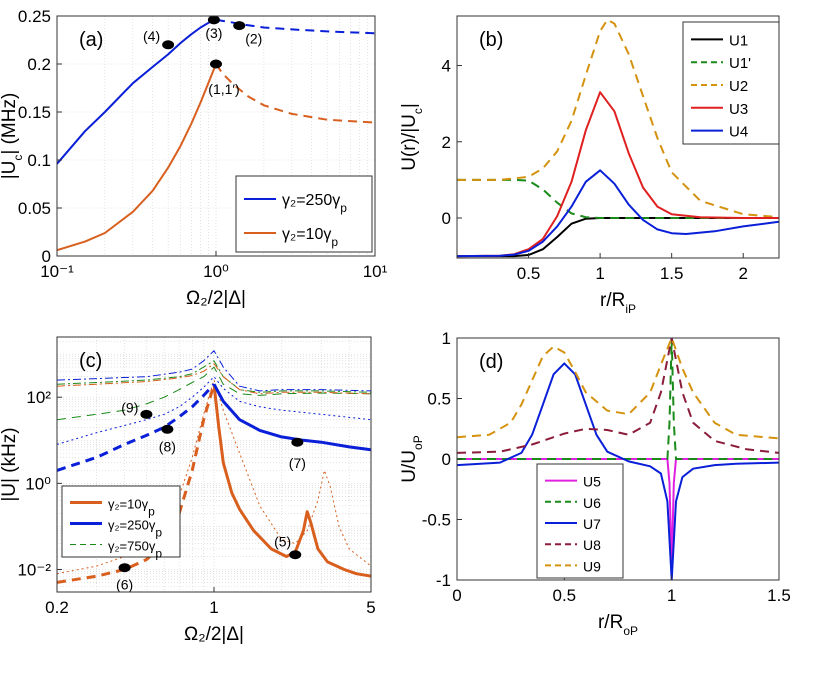 The width and height of the screenshot is (817, 679). I want to click on legend-entry: U2, so click(738, 86).